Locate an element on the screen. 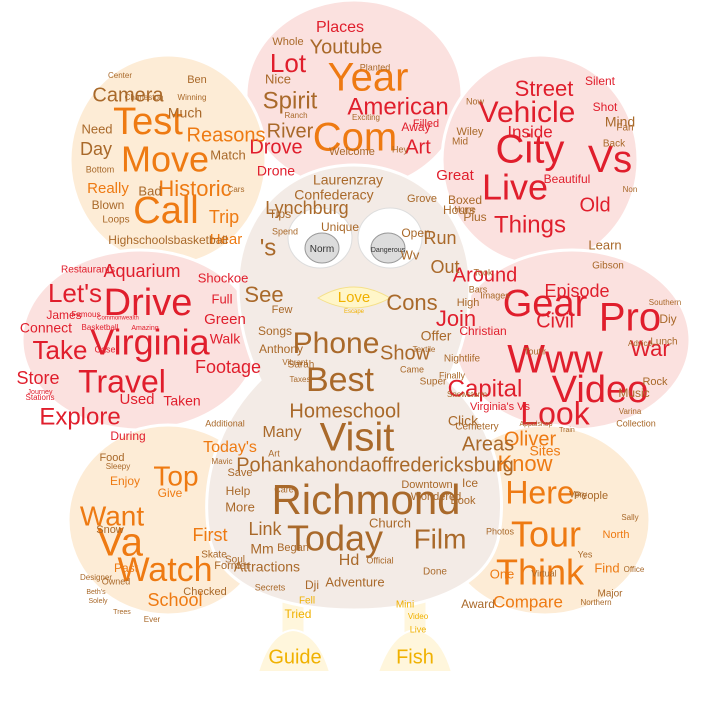 The width and height of the screenshot is (710, 703). body-word: Tips is located at coordinates (280, 214).